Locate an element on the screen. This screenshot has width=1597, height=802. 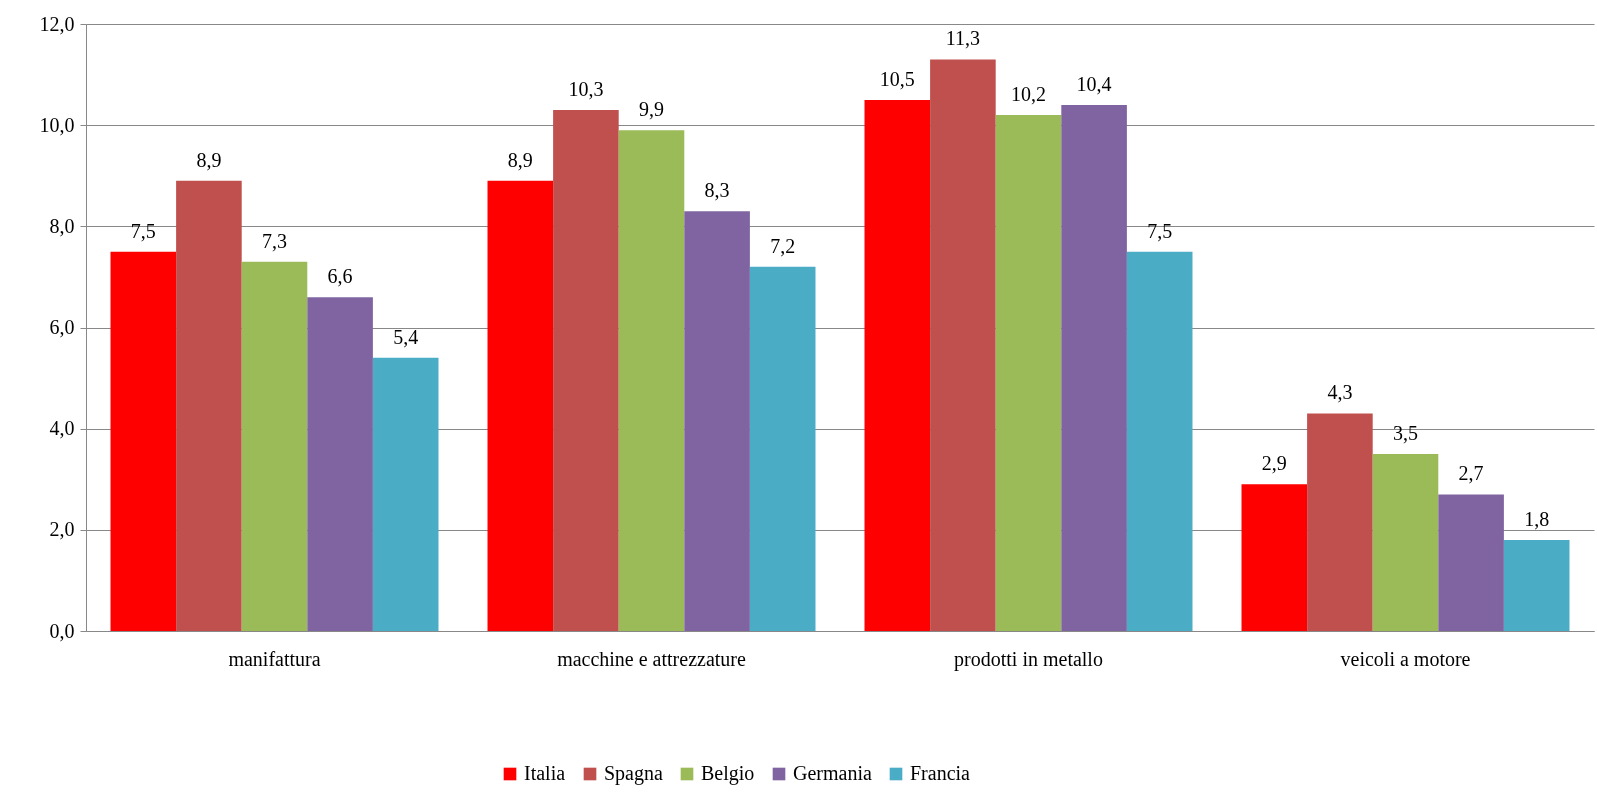
data-label: 1,8 is located at coordinates (1537, 518).